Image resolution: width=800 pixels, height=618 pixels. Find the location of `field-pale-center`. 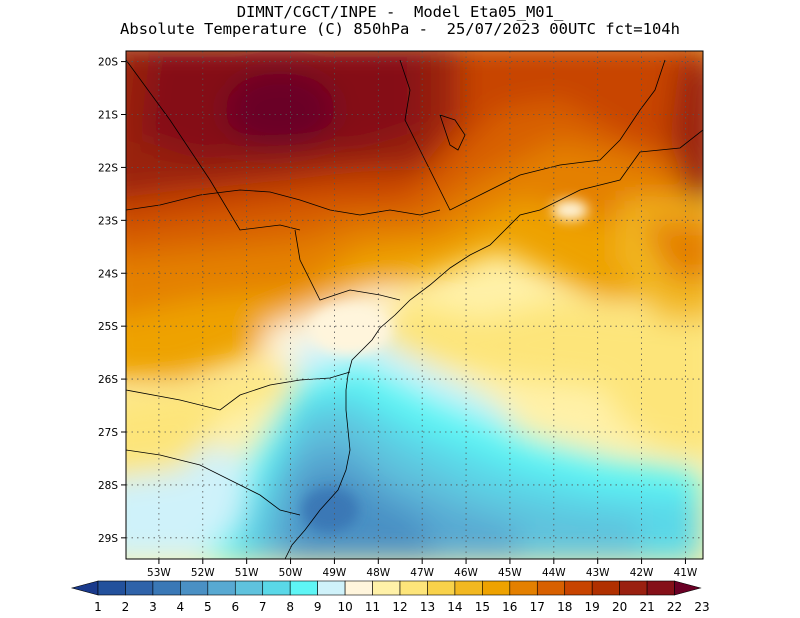

field-pale-center is located at coordinates (350, 330).